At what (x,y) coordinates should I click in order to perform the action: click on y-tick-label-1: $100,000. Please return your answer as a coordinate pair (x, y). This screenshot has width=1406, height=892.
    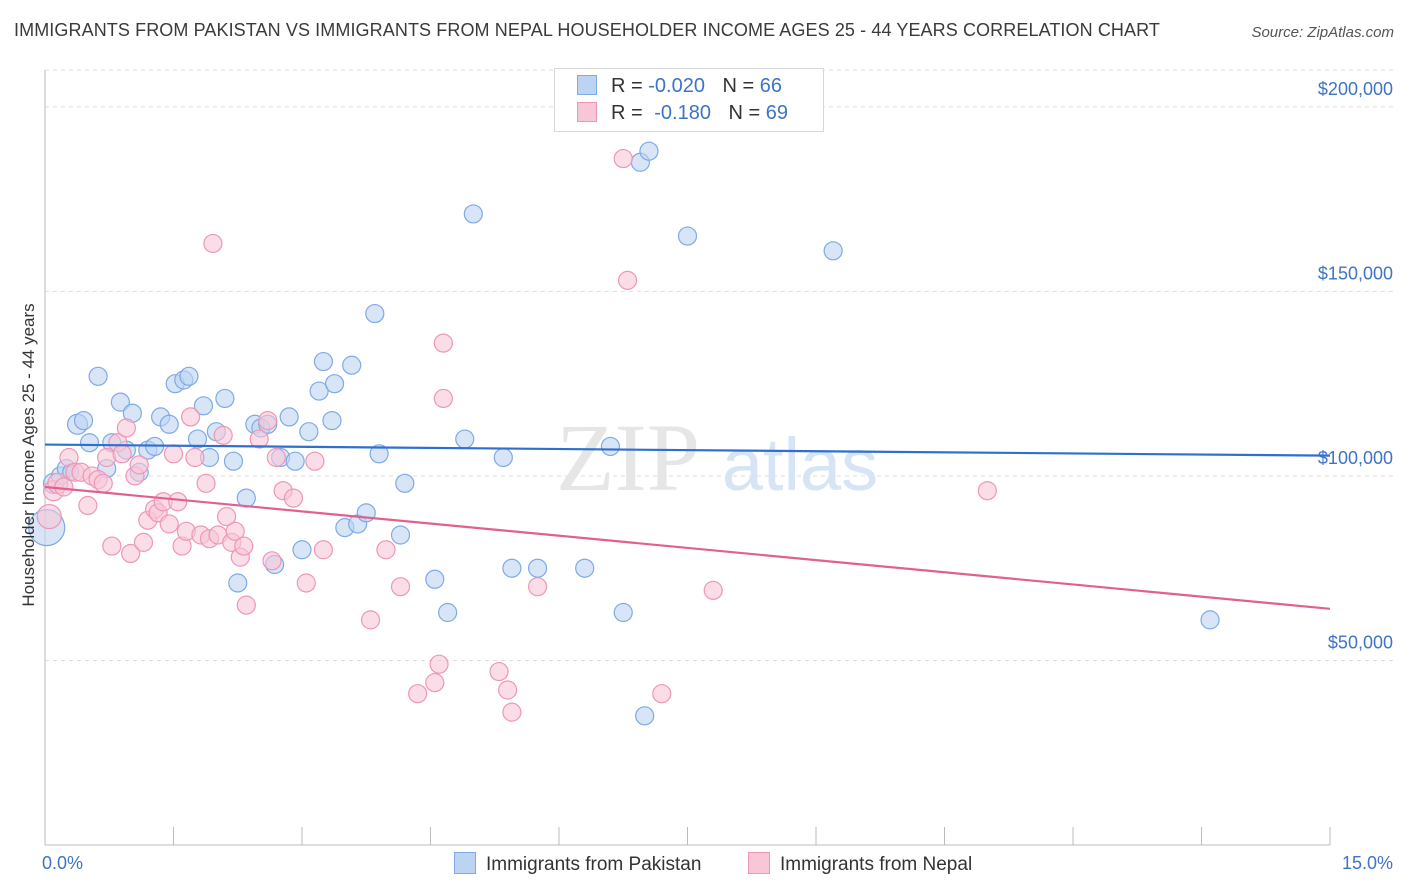
    Looking at the image, I should click on (1355, 458).